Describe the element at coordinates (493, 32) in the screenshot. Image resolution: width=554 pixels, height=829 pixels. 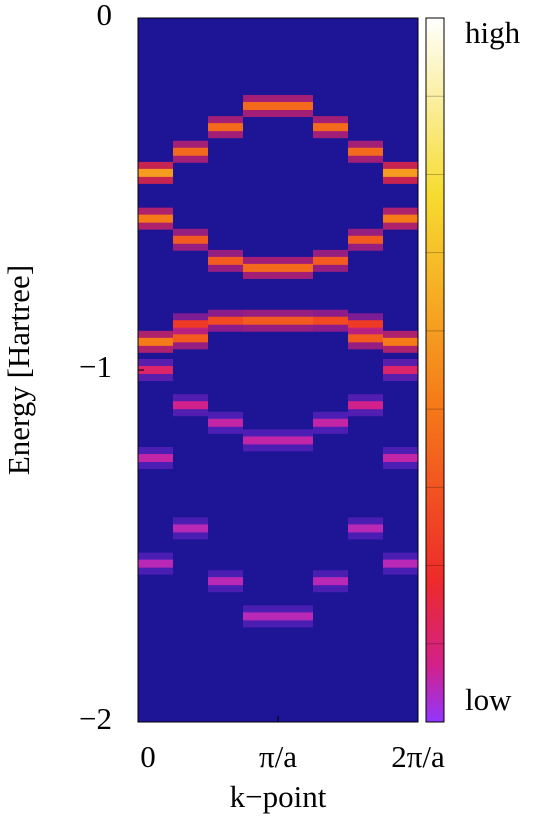
I see `colorbar-high-label: high` at that location.